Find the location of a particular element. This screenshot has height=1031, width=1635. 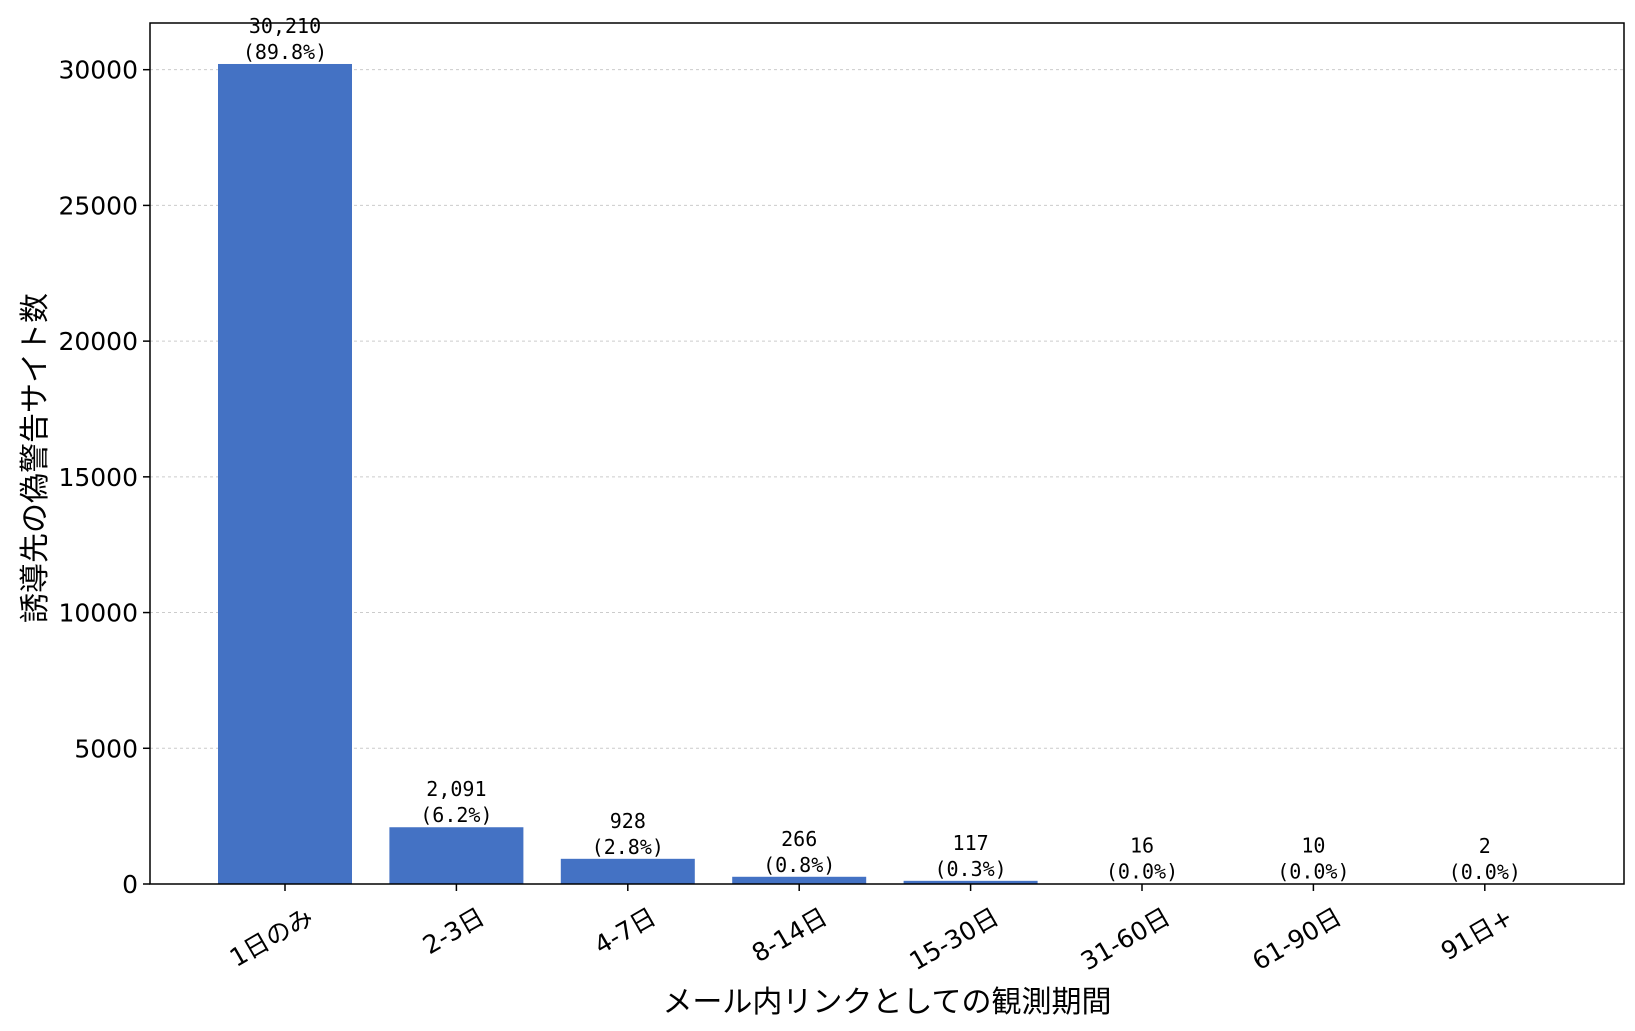

bar-value-label: 117 is located at coordinates (971, 843).